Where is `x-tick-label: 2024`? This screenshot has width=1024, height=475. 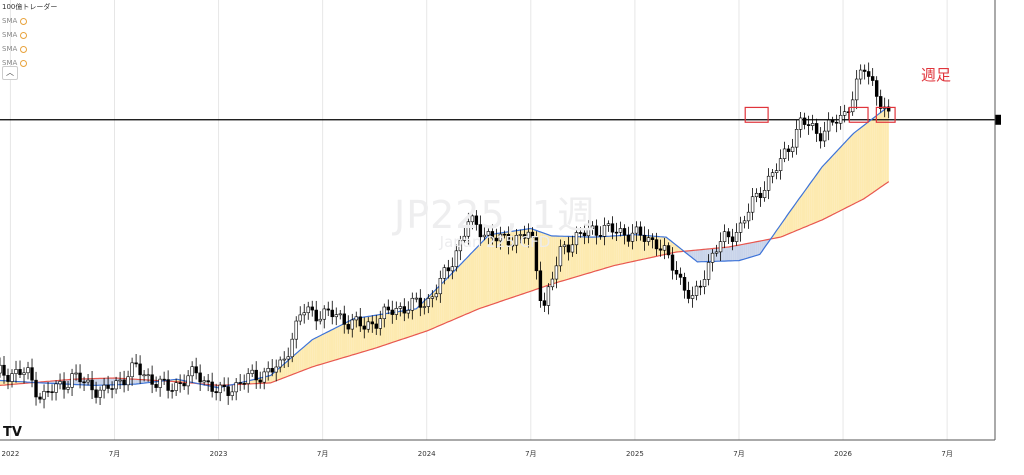
x-tick-label: 2024 is located at coordinates (427, 454).